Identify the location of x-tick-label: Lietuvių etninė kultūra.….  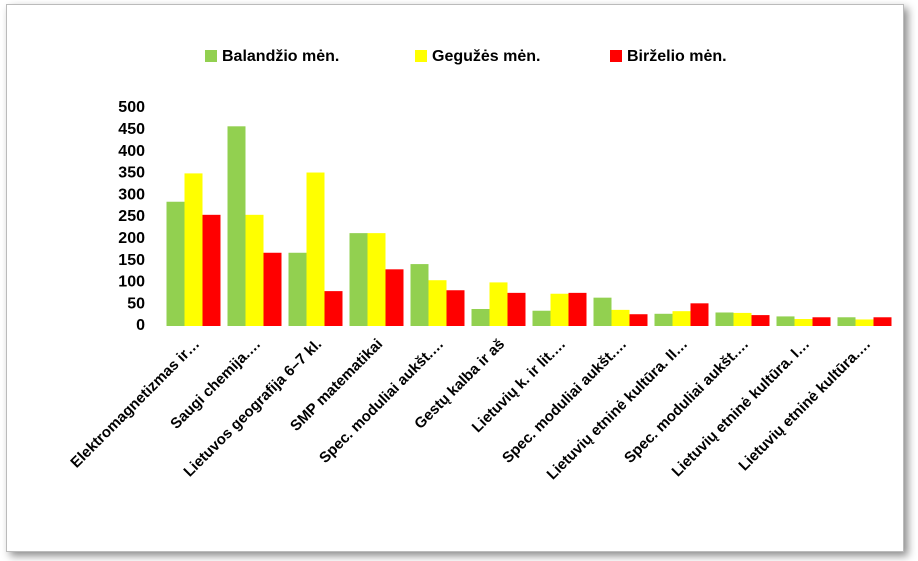
(804, 405).